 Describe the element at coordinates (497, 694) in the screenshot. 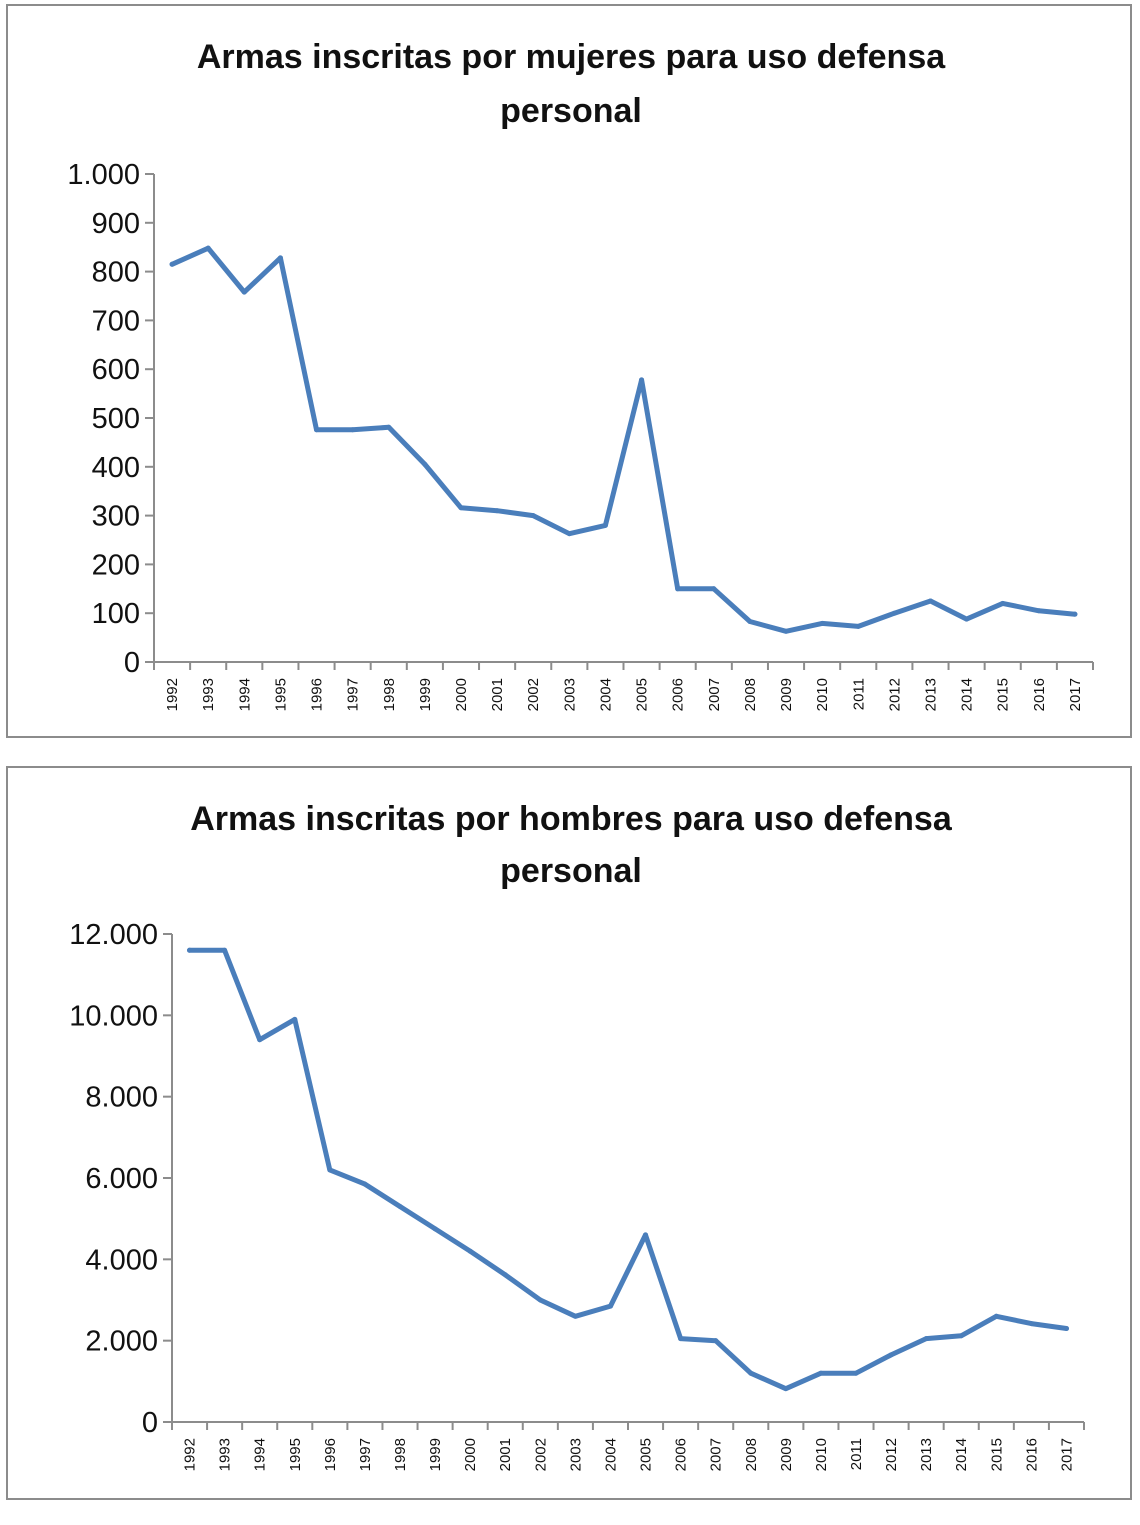

I see `x-tick-label: 2001` at that location.